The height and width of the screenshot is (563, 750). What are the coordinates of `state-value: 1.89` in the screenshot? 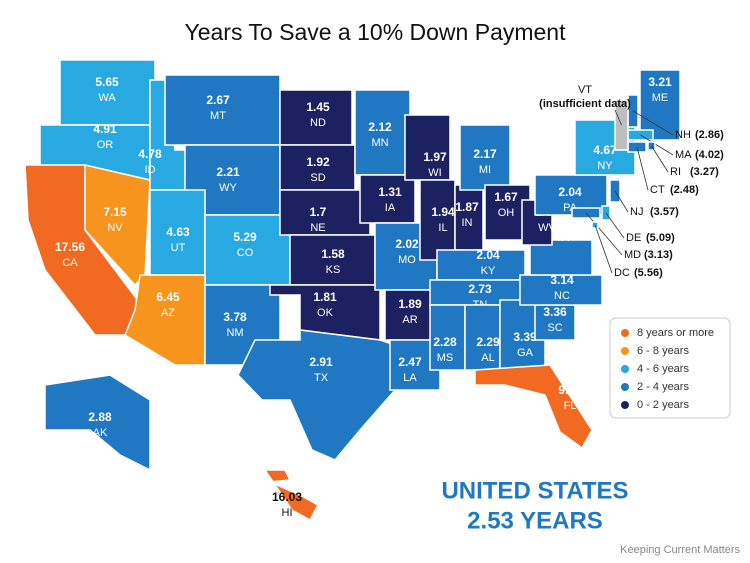 It's located at (410, 304).